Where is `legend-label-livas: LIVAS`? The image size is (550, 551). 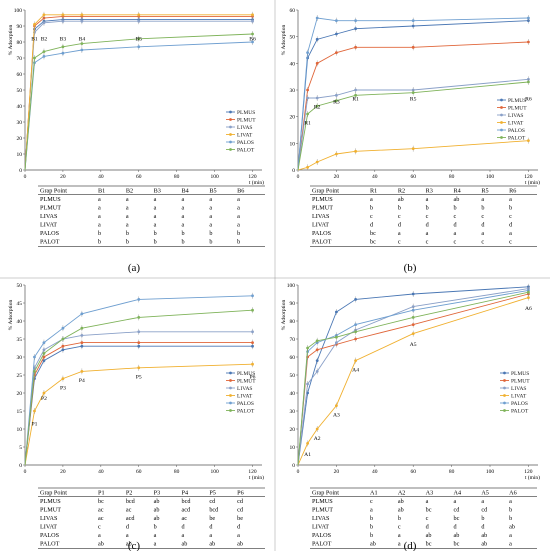
legend-label-livas: LIVAS is located at coordinates (245, 128).